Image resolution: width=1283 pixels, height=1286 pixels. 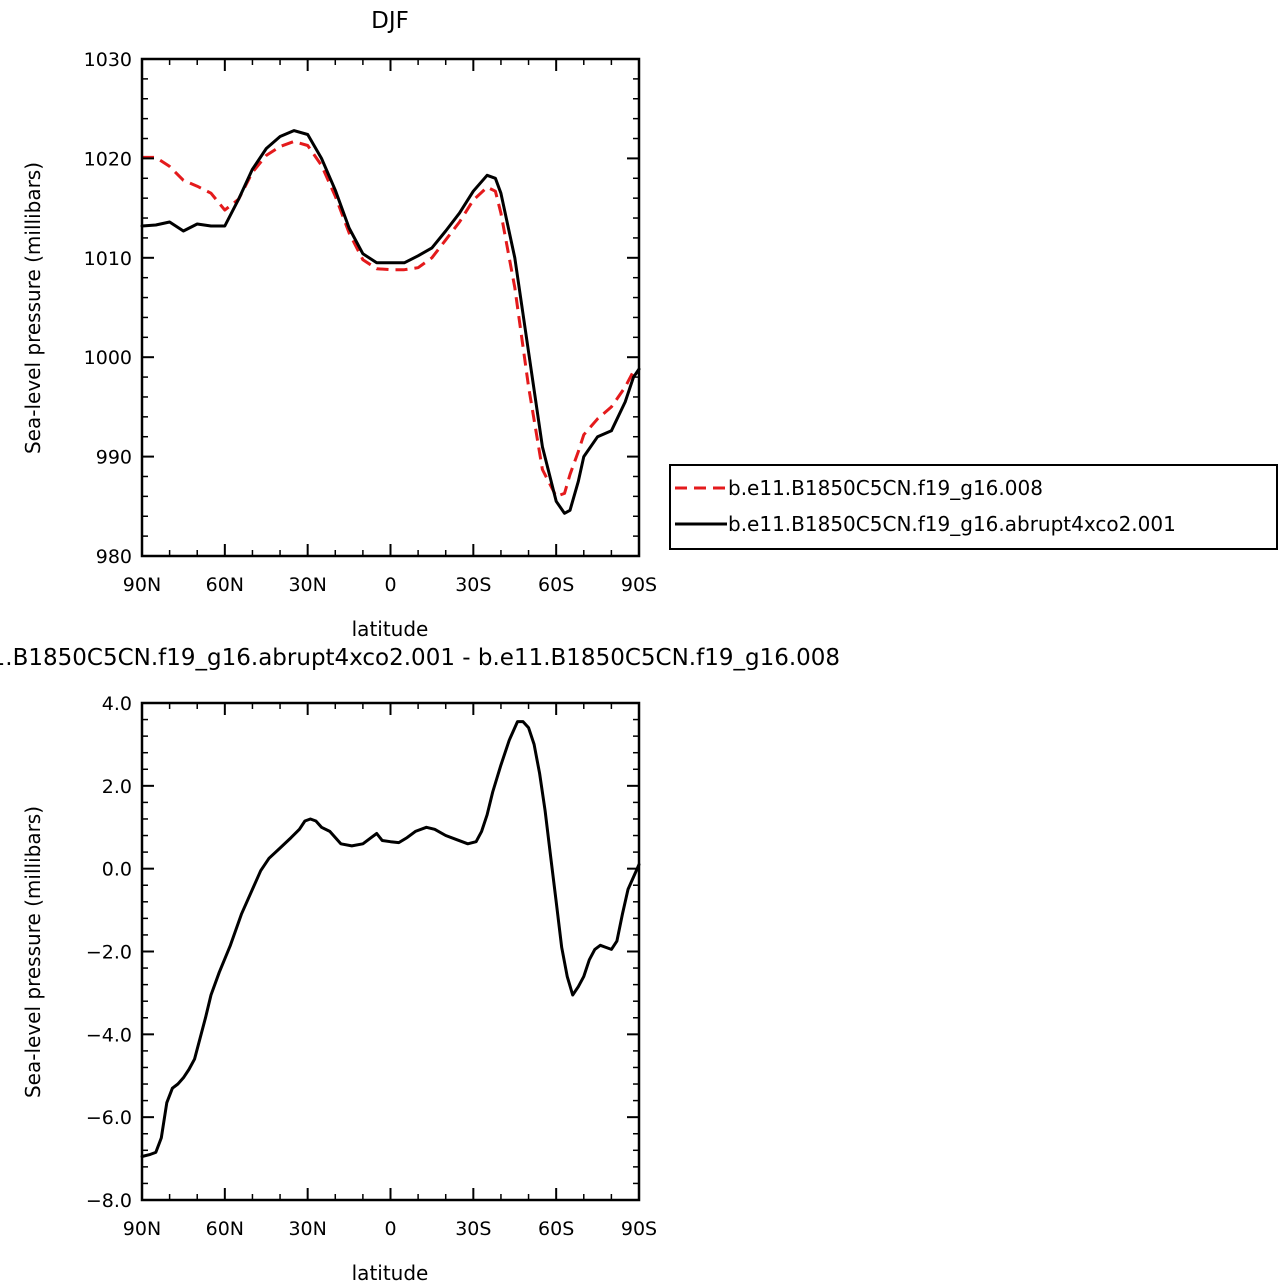 I want to click on top-chart-y-tick-label: 1020, so click(x=108, y=159).